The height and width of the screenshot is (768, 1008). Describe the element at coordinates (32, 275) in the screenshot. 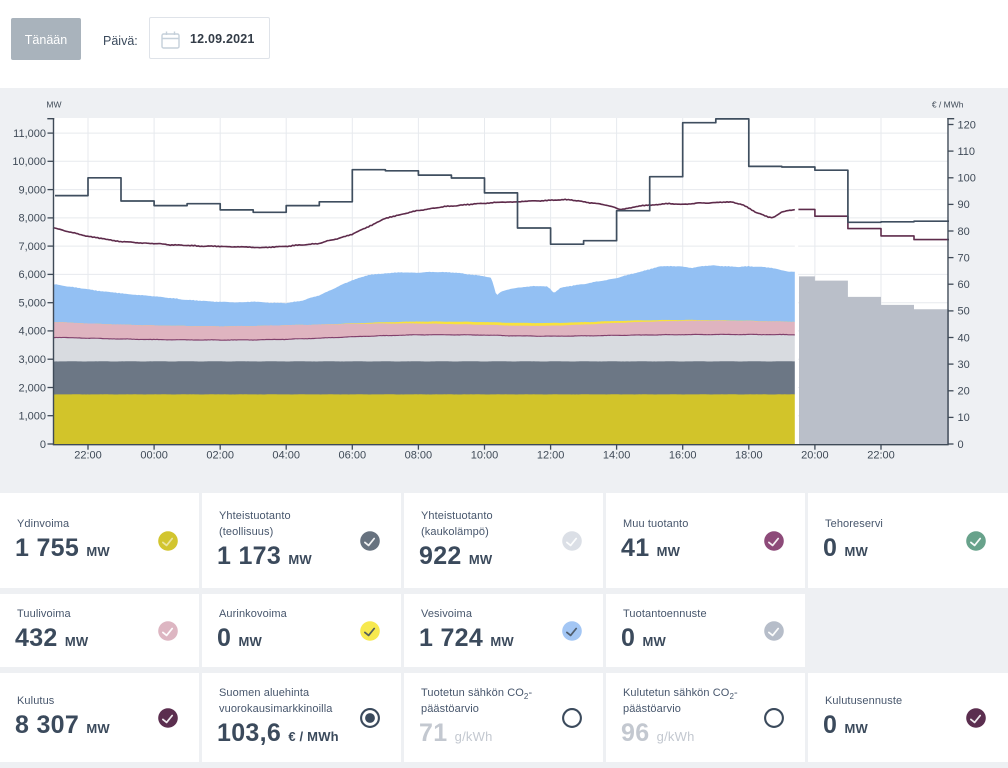

I see `svg-text: 6,000` at that location.